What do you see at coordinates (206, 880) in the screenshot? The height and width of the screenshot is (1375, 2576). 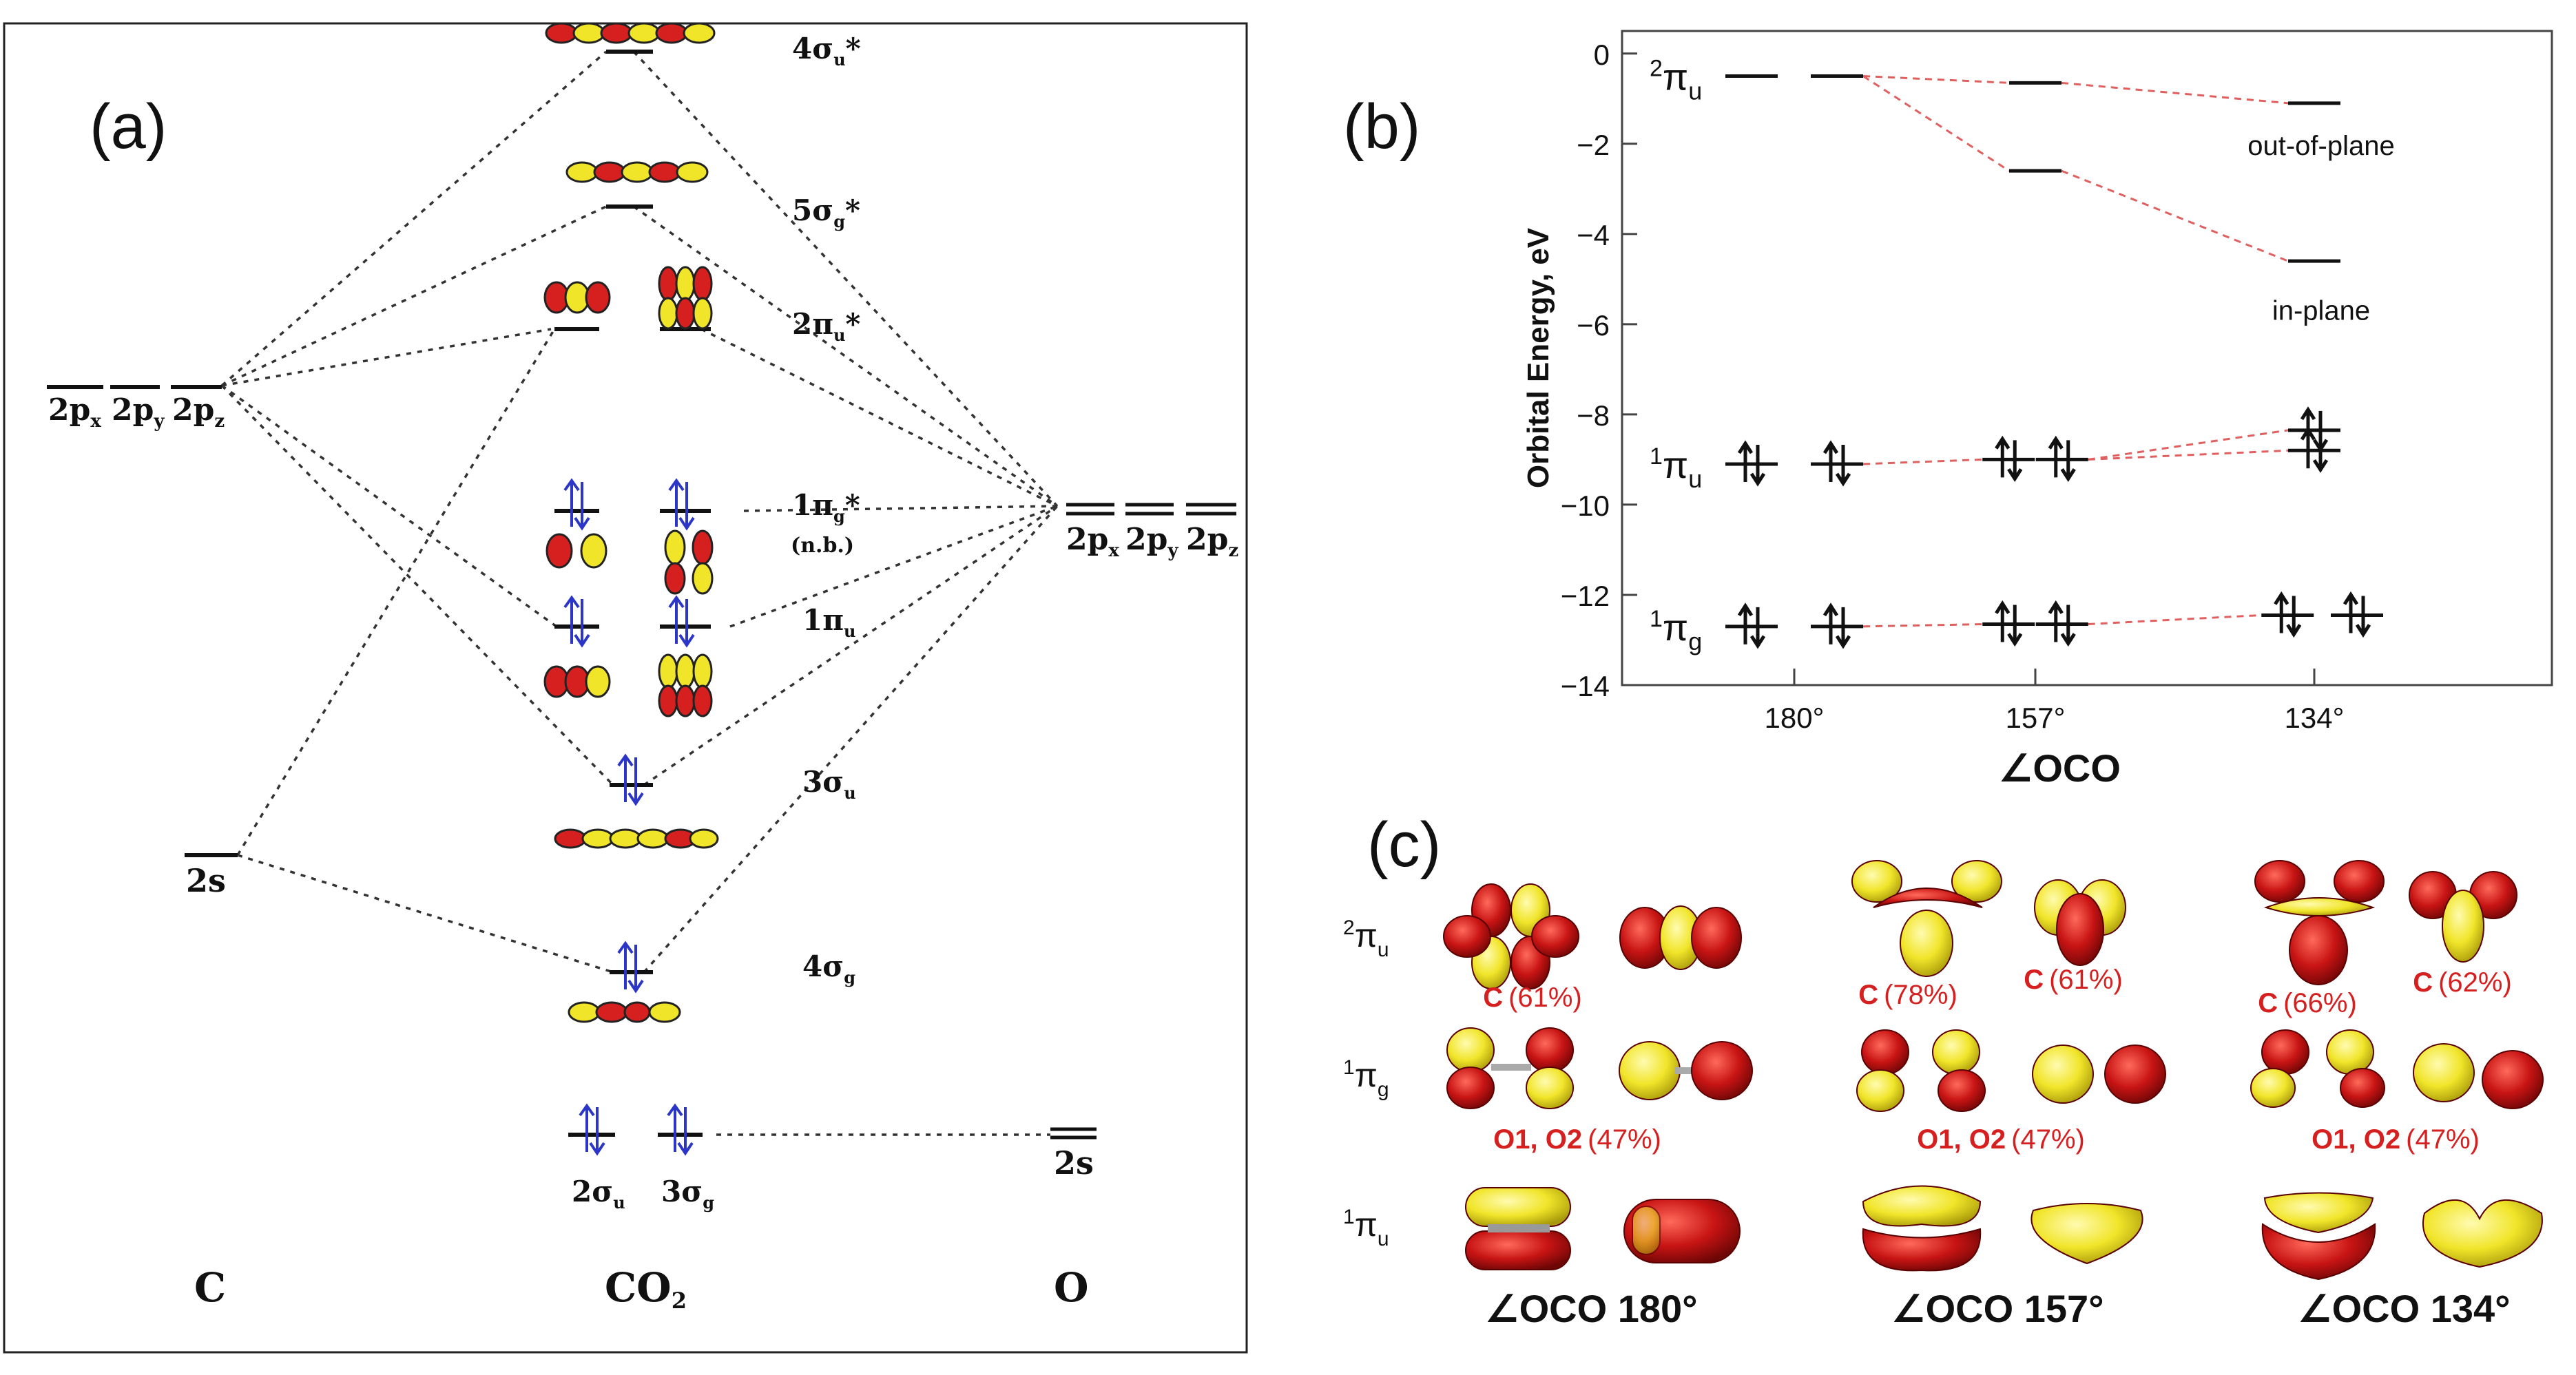 I see `c-2s-label: 2s` at bounding box center [206, 880].